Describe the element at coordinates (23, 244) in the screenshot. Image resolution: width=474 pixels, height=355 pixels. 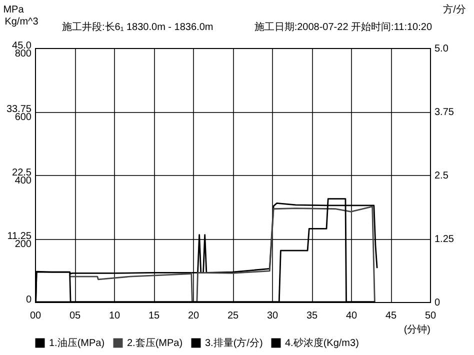
I see `y3-tick-label: 200` at that location.